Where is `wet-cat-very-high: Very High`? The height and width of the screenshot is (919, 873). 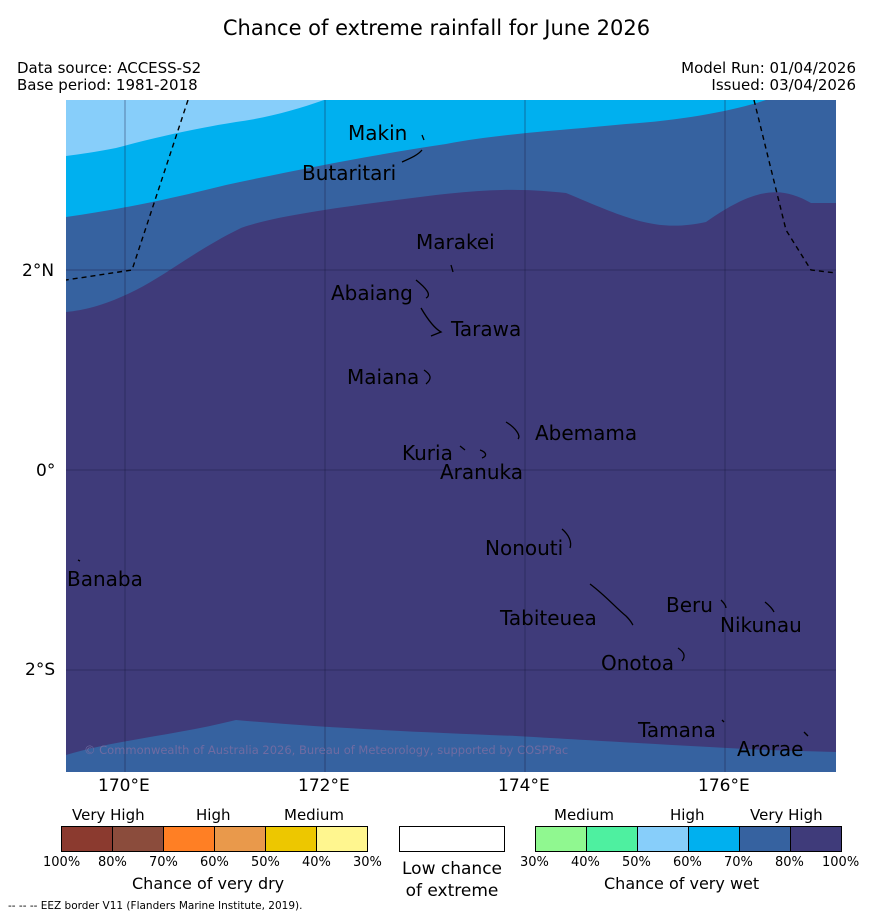 wet-cat-very-high: Very High is located at coordinates (786, 815).